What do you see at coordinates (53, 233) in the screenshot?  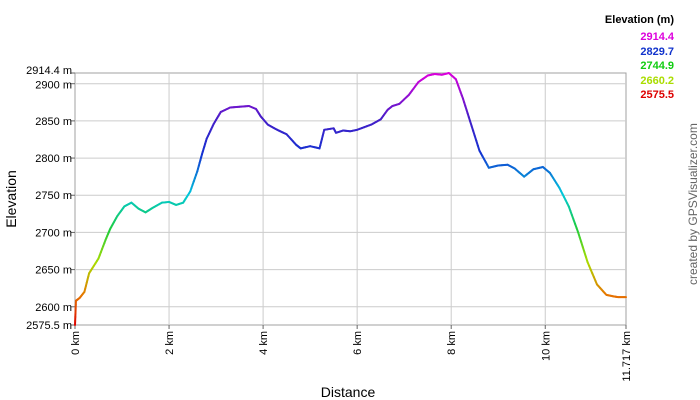 I see `y-tick-label: 2700 m` at bounding box center [53, 233].